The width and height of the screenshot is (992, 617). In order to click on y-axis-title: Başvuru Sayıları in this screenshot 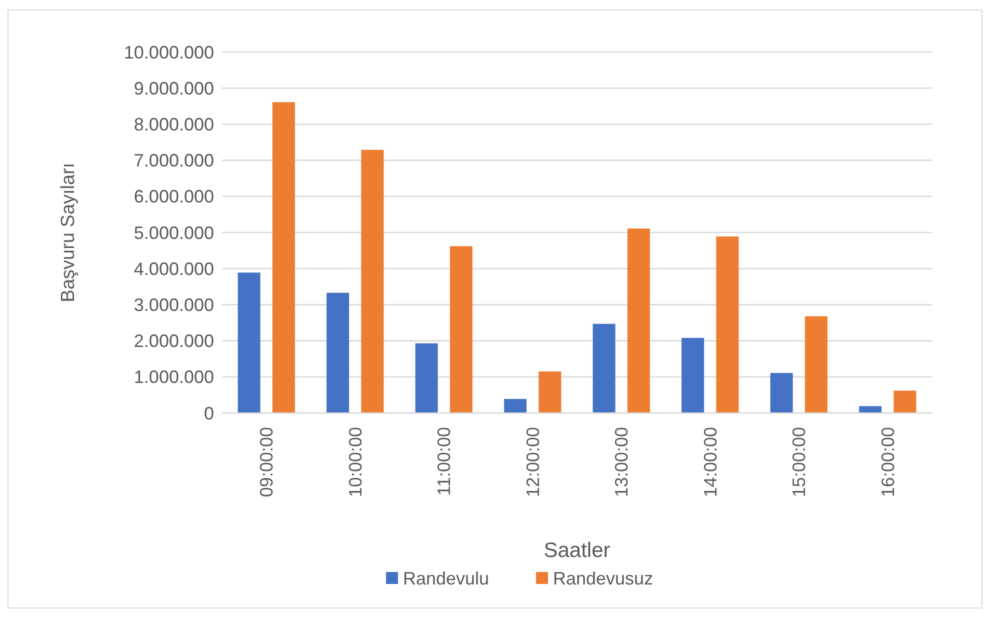, I will do `click(68, 232)`.